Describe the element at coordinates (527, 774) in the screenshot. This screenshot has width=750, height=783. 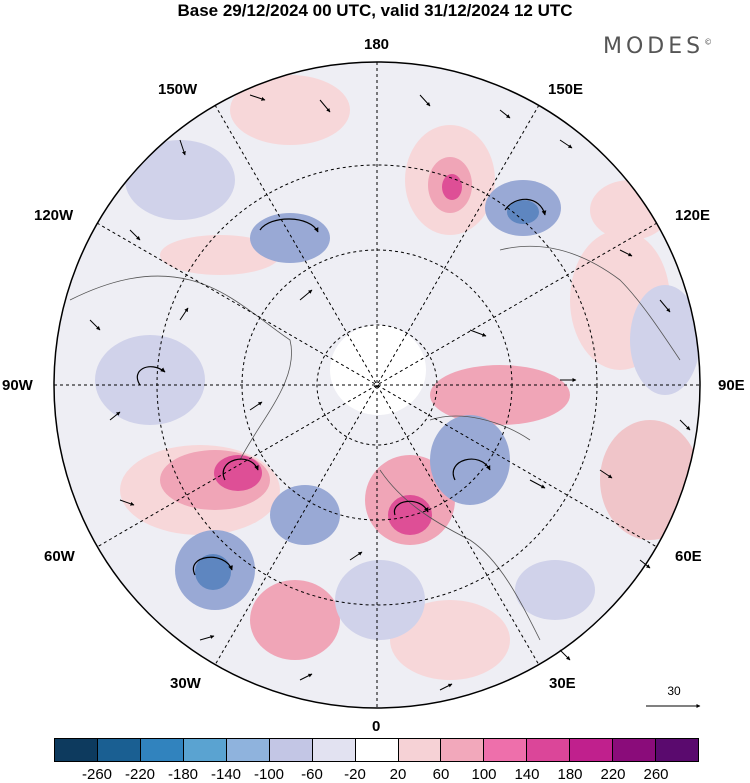
I see `colorbar-tick-label: 140` at that location.